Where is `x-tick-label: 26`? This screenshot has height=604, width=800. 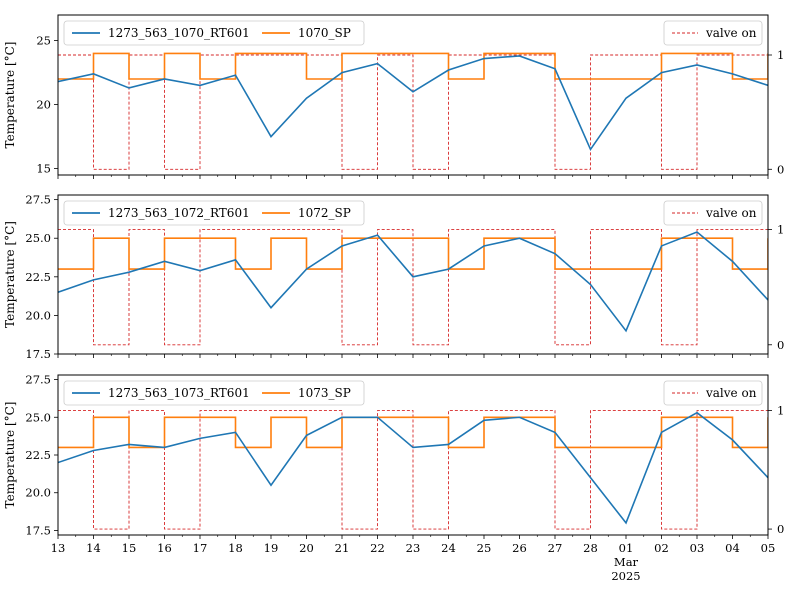
x-tick-label: 26 is located at coordinates (519, 548).